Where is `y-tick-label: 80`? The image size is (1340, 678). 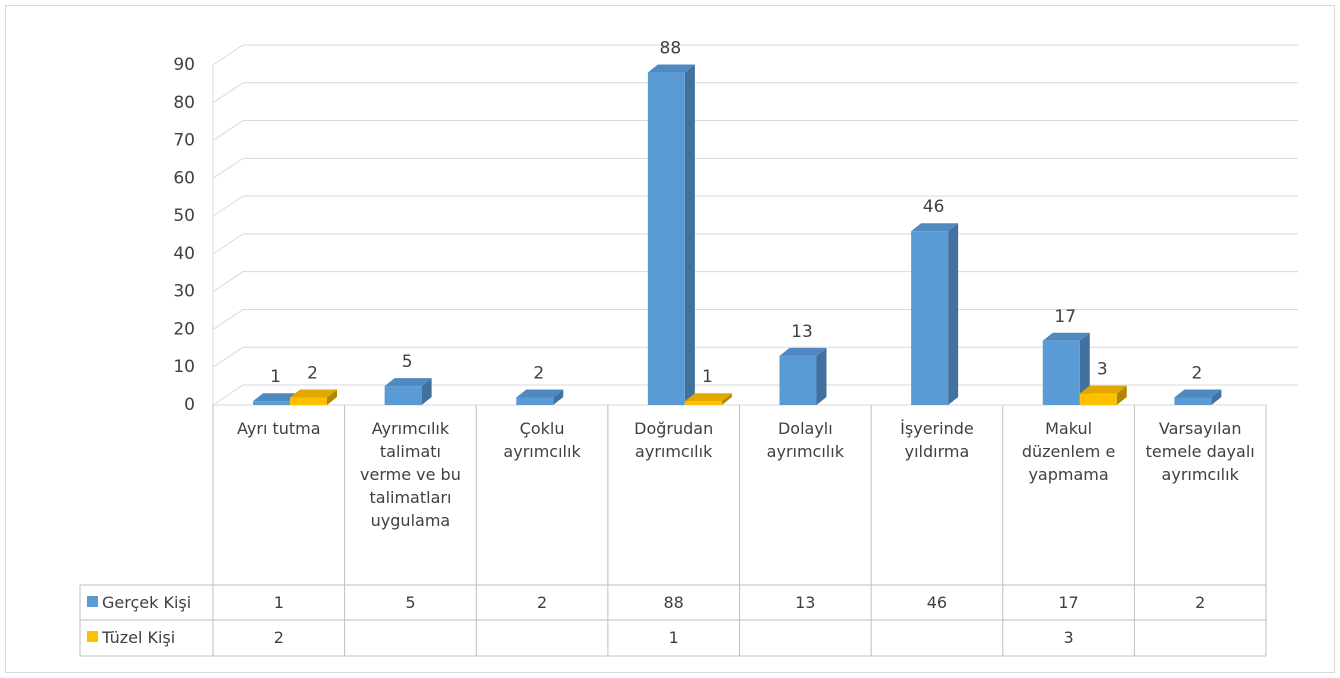
y-tick-label: 80 is located at coordinates (184, 103).